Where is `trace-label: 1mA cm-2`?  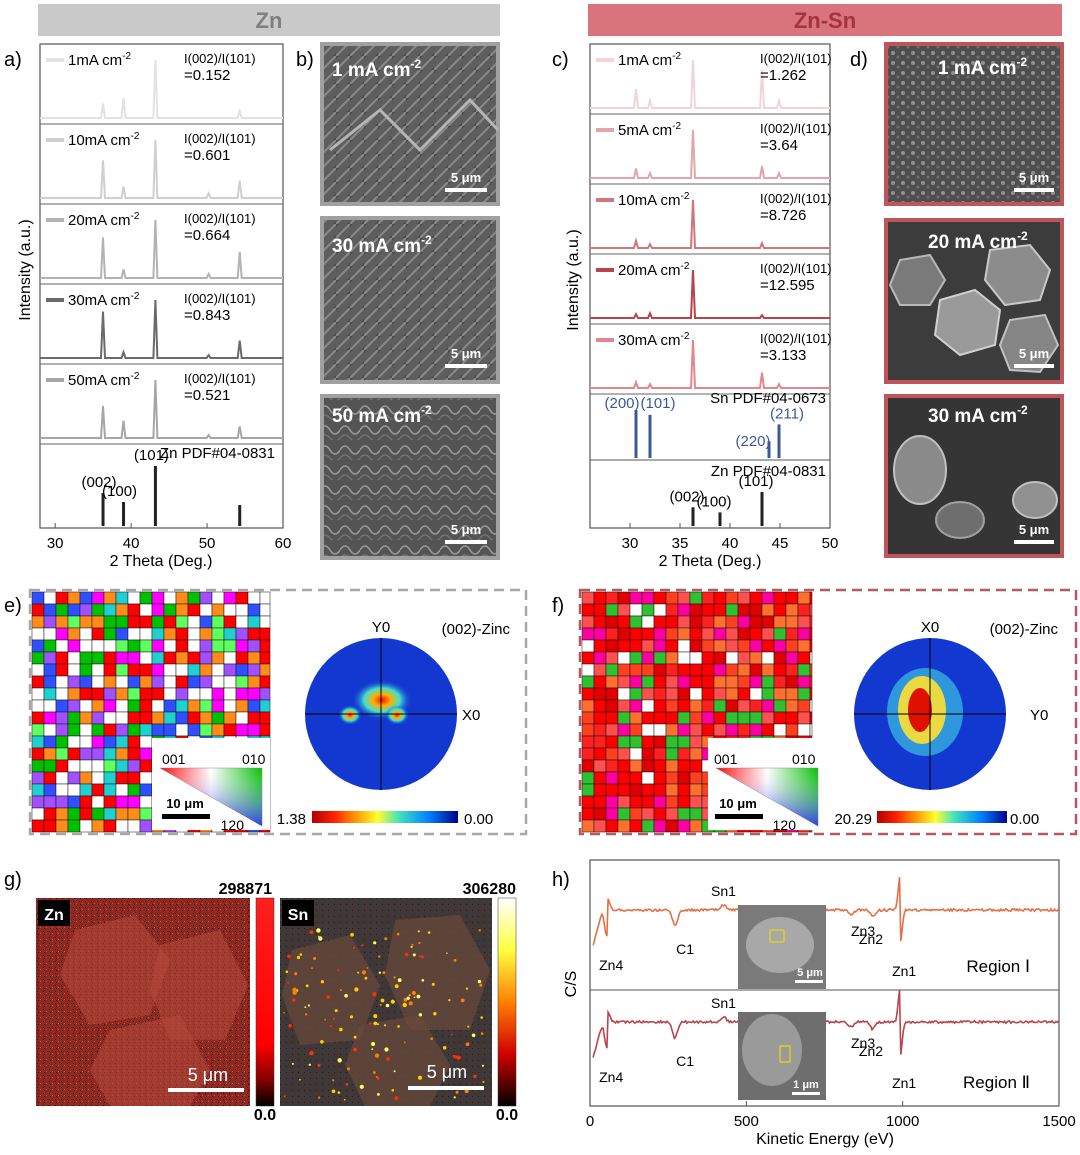
trace-label: 1mA cm-2 is located at coordinates (650, 60).